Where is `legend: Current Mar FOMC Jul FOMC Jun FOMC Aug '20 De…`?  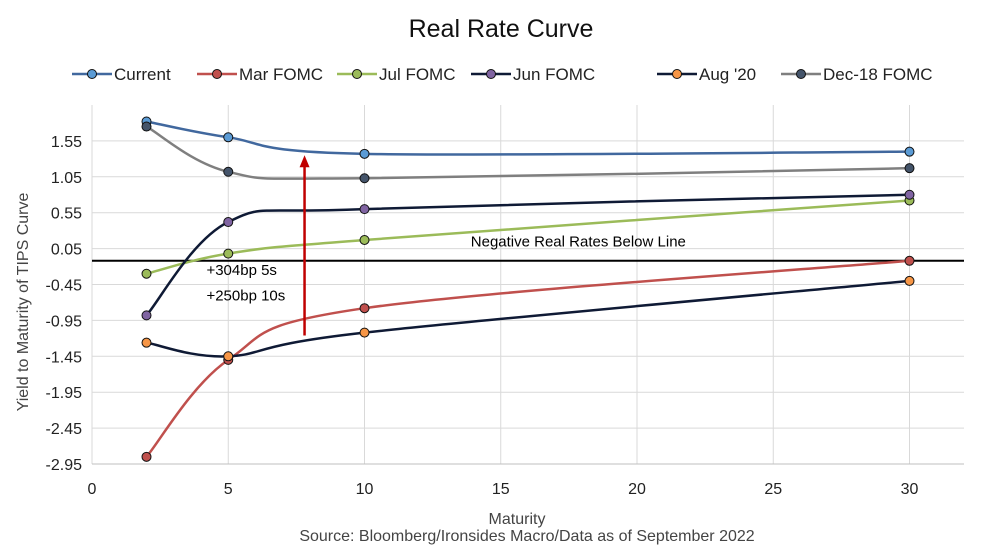 legend: Current Mar FOMC Jul FOMC Jun FOMC Aug '20 De… is located at coordinates (502, 74).